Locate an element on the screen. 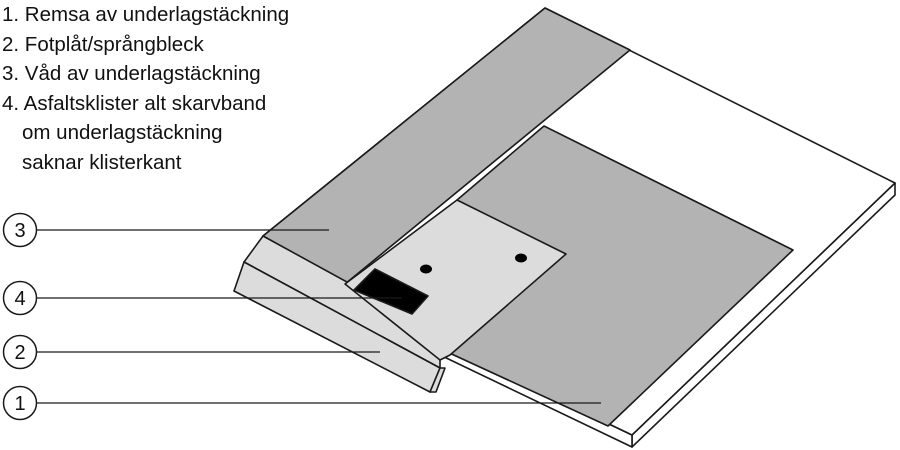 The image size is (900, 450). callout-4-number: 4 is located at coordinates (19, 299).